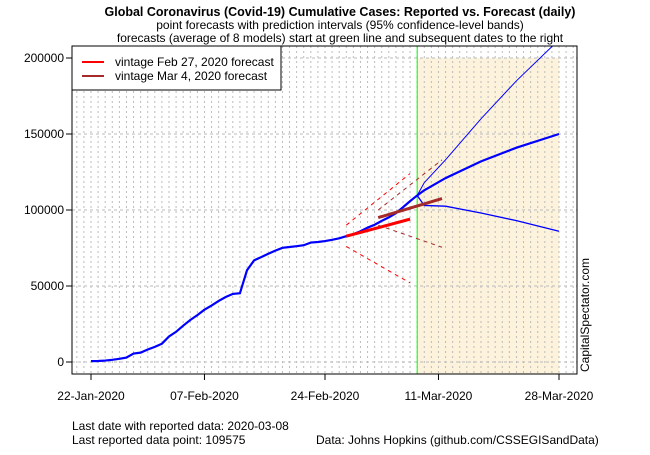 Image resolution: width=650 pixels, height=455 pixels. I want to click on legend-label-feb27: vintage Feb 27, 2020 forecast, so click(194, 62).